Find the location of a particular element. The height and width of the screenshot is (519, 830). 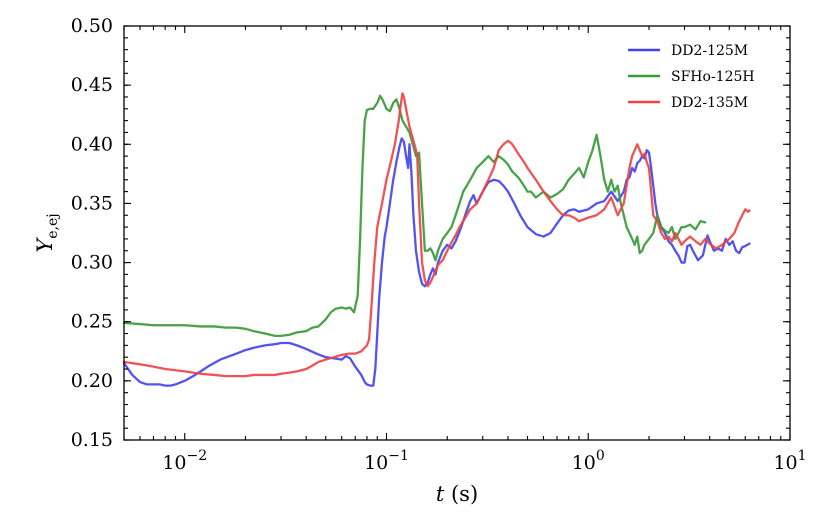

x-tick-label: 10⁻² is located at coordinates (184, 461).